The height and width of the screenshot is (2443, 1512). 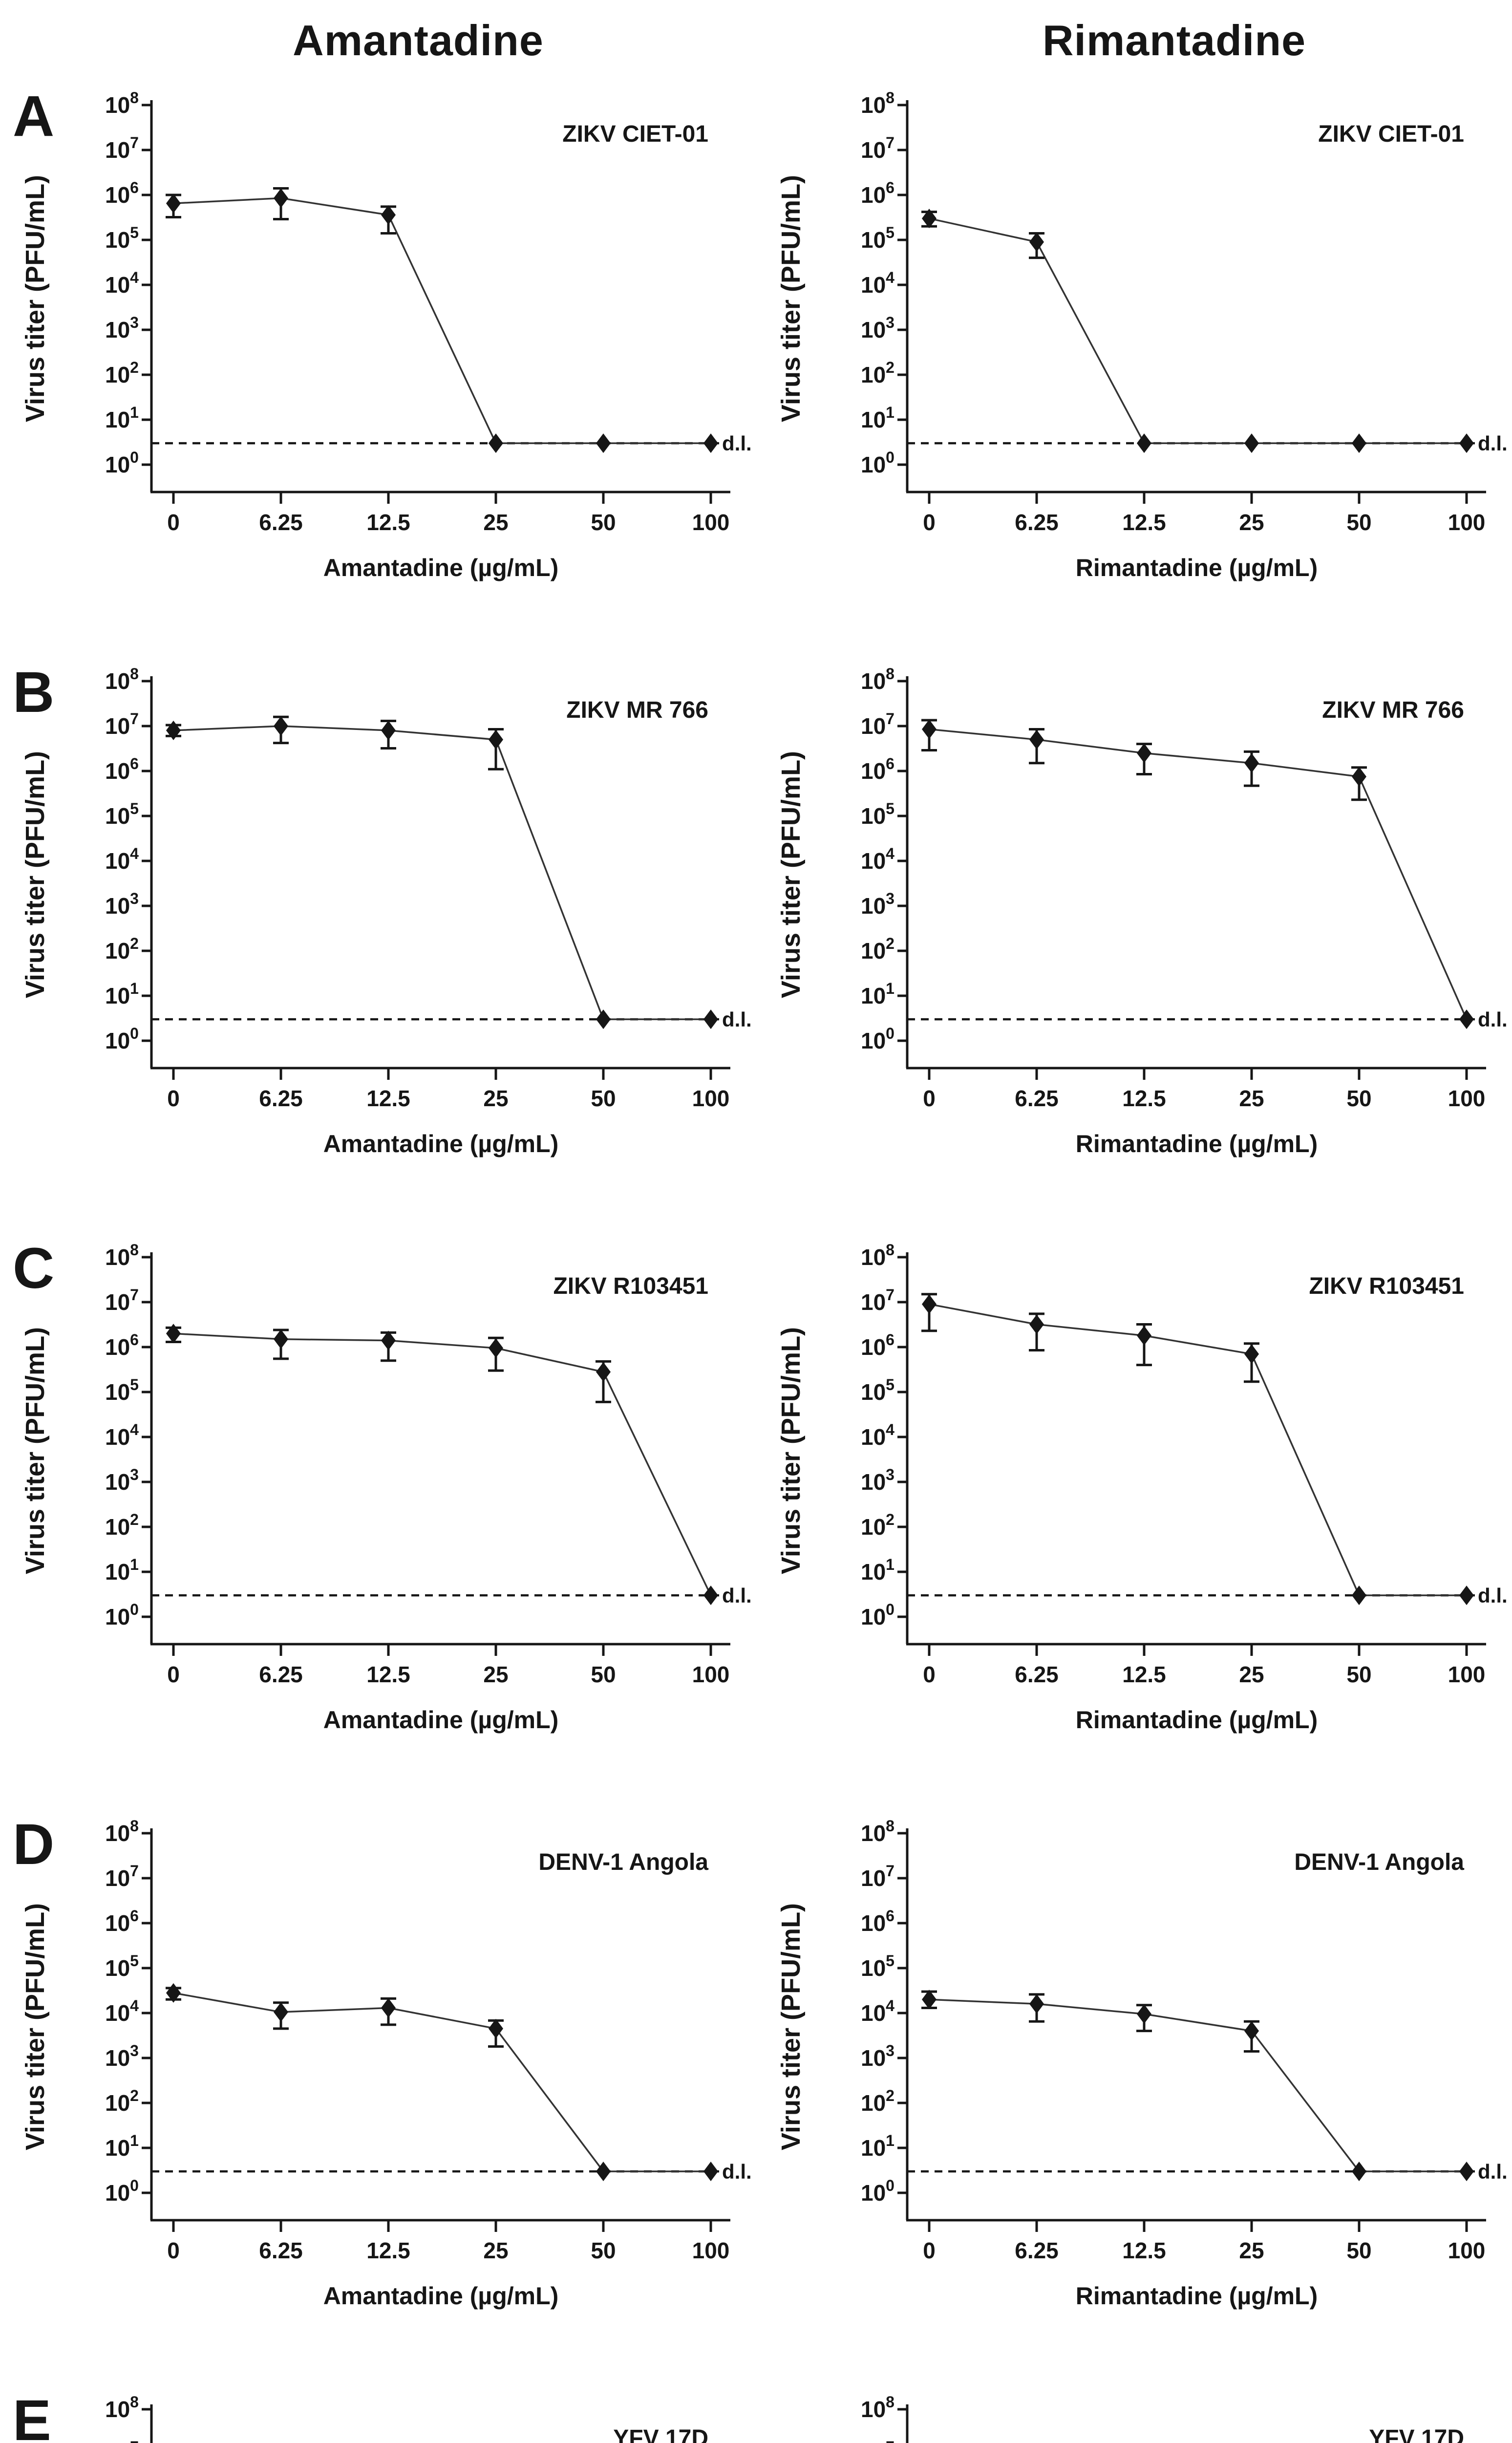 I want to click on panel-title: YFV 17D, so click(x=660, y=2434).